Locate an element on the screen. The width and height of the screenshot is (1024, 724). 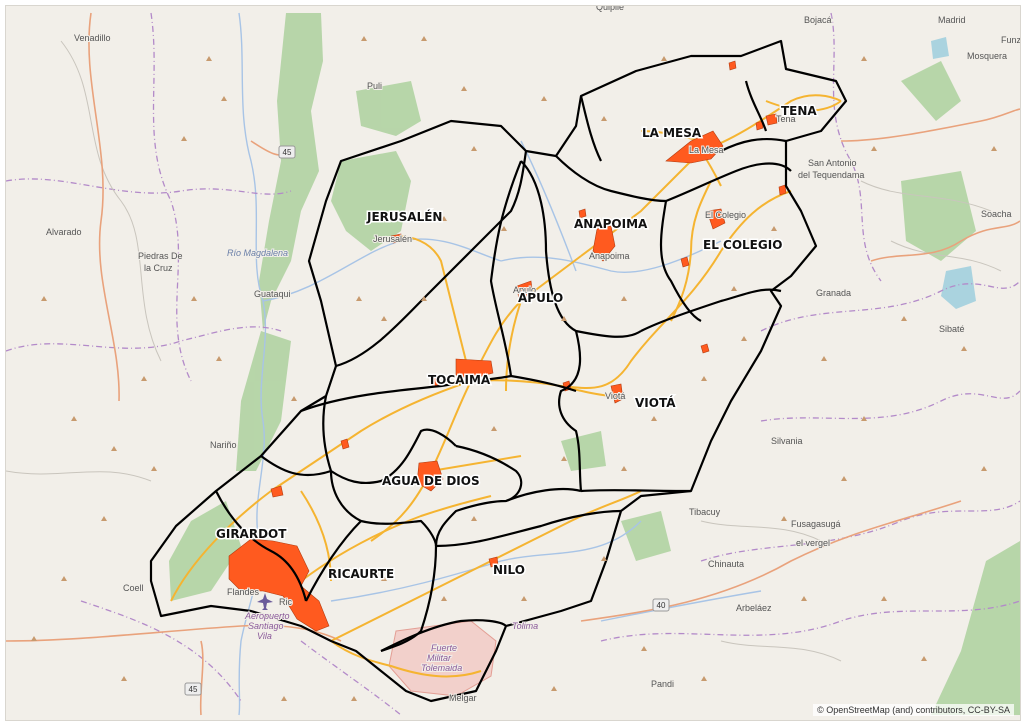
label-fuerte-line3: Tolemaida is located at coordinates (441, 668).